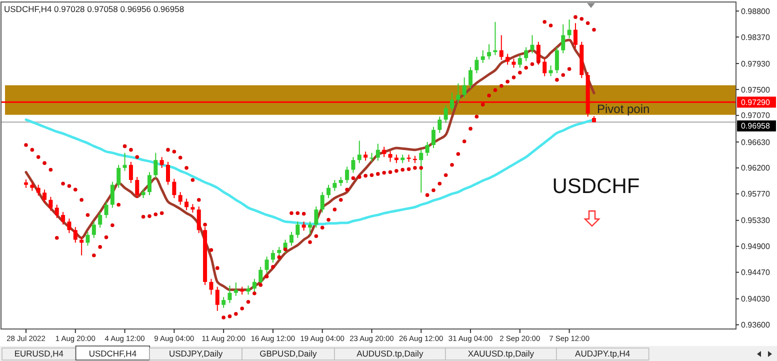  Describe the element at coordinates (196, 353) in the screenshot. I see `text: USDJPY,Daily` at that location.